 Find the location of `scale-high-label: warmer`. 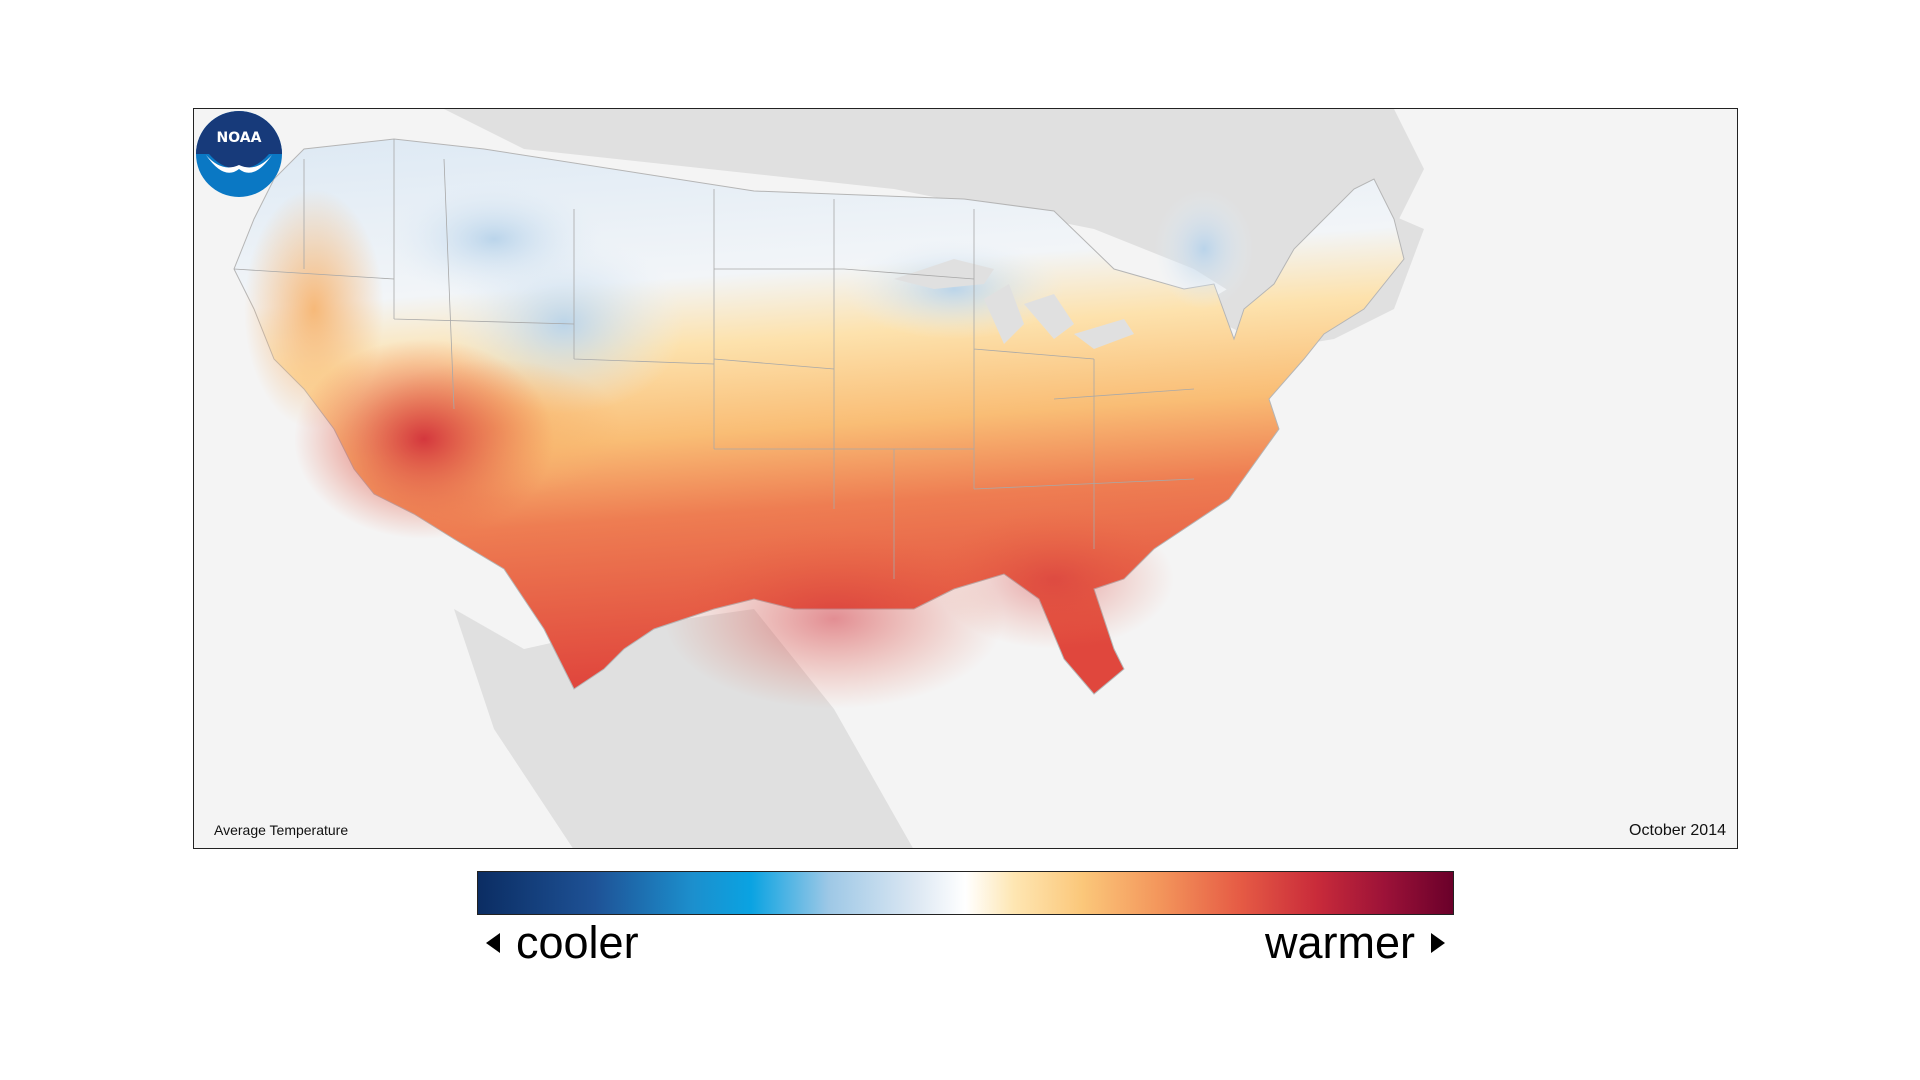

scale-high-label: warmer is located at coordinates (1339, 942).